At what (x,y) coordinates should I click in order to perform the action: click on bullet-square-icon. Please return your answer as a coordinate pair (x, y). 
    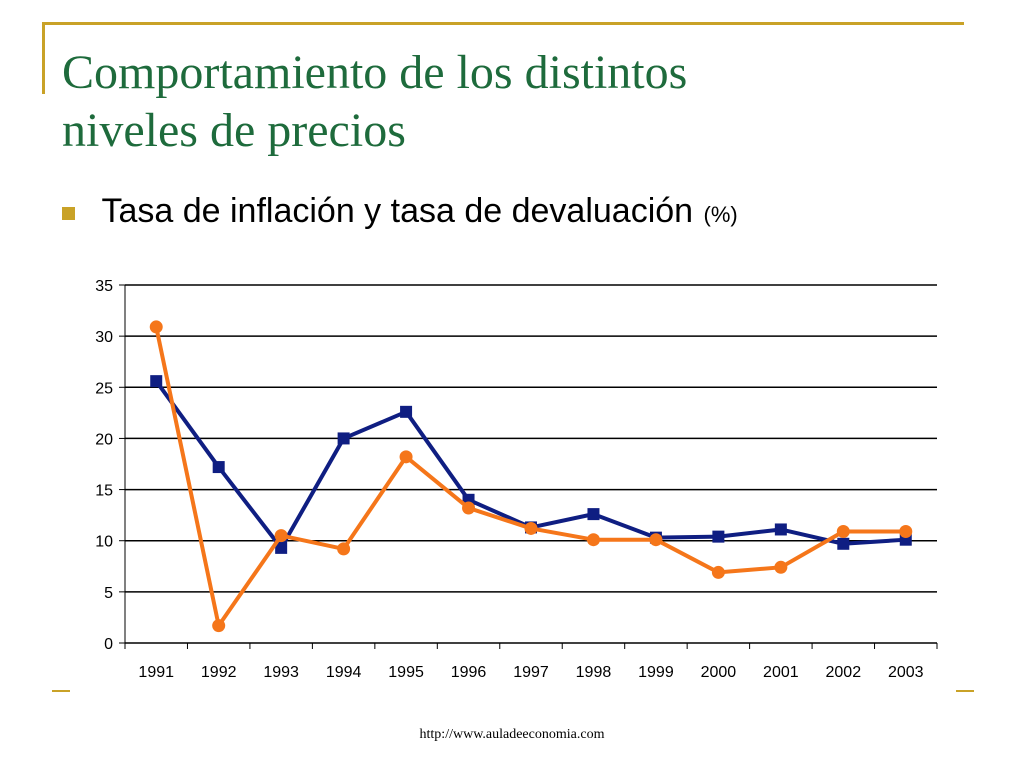
    Looking at the image, I should click on (68, 214).